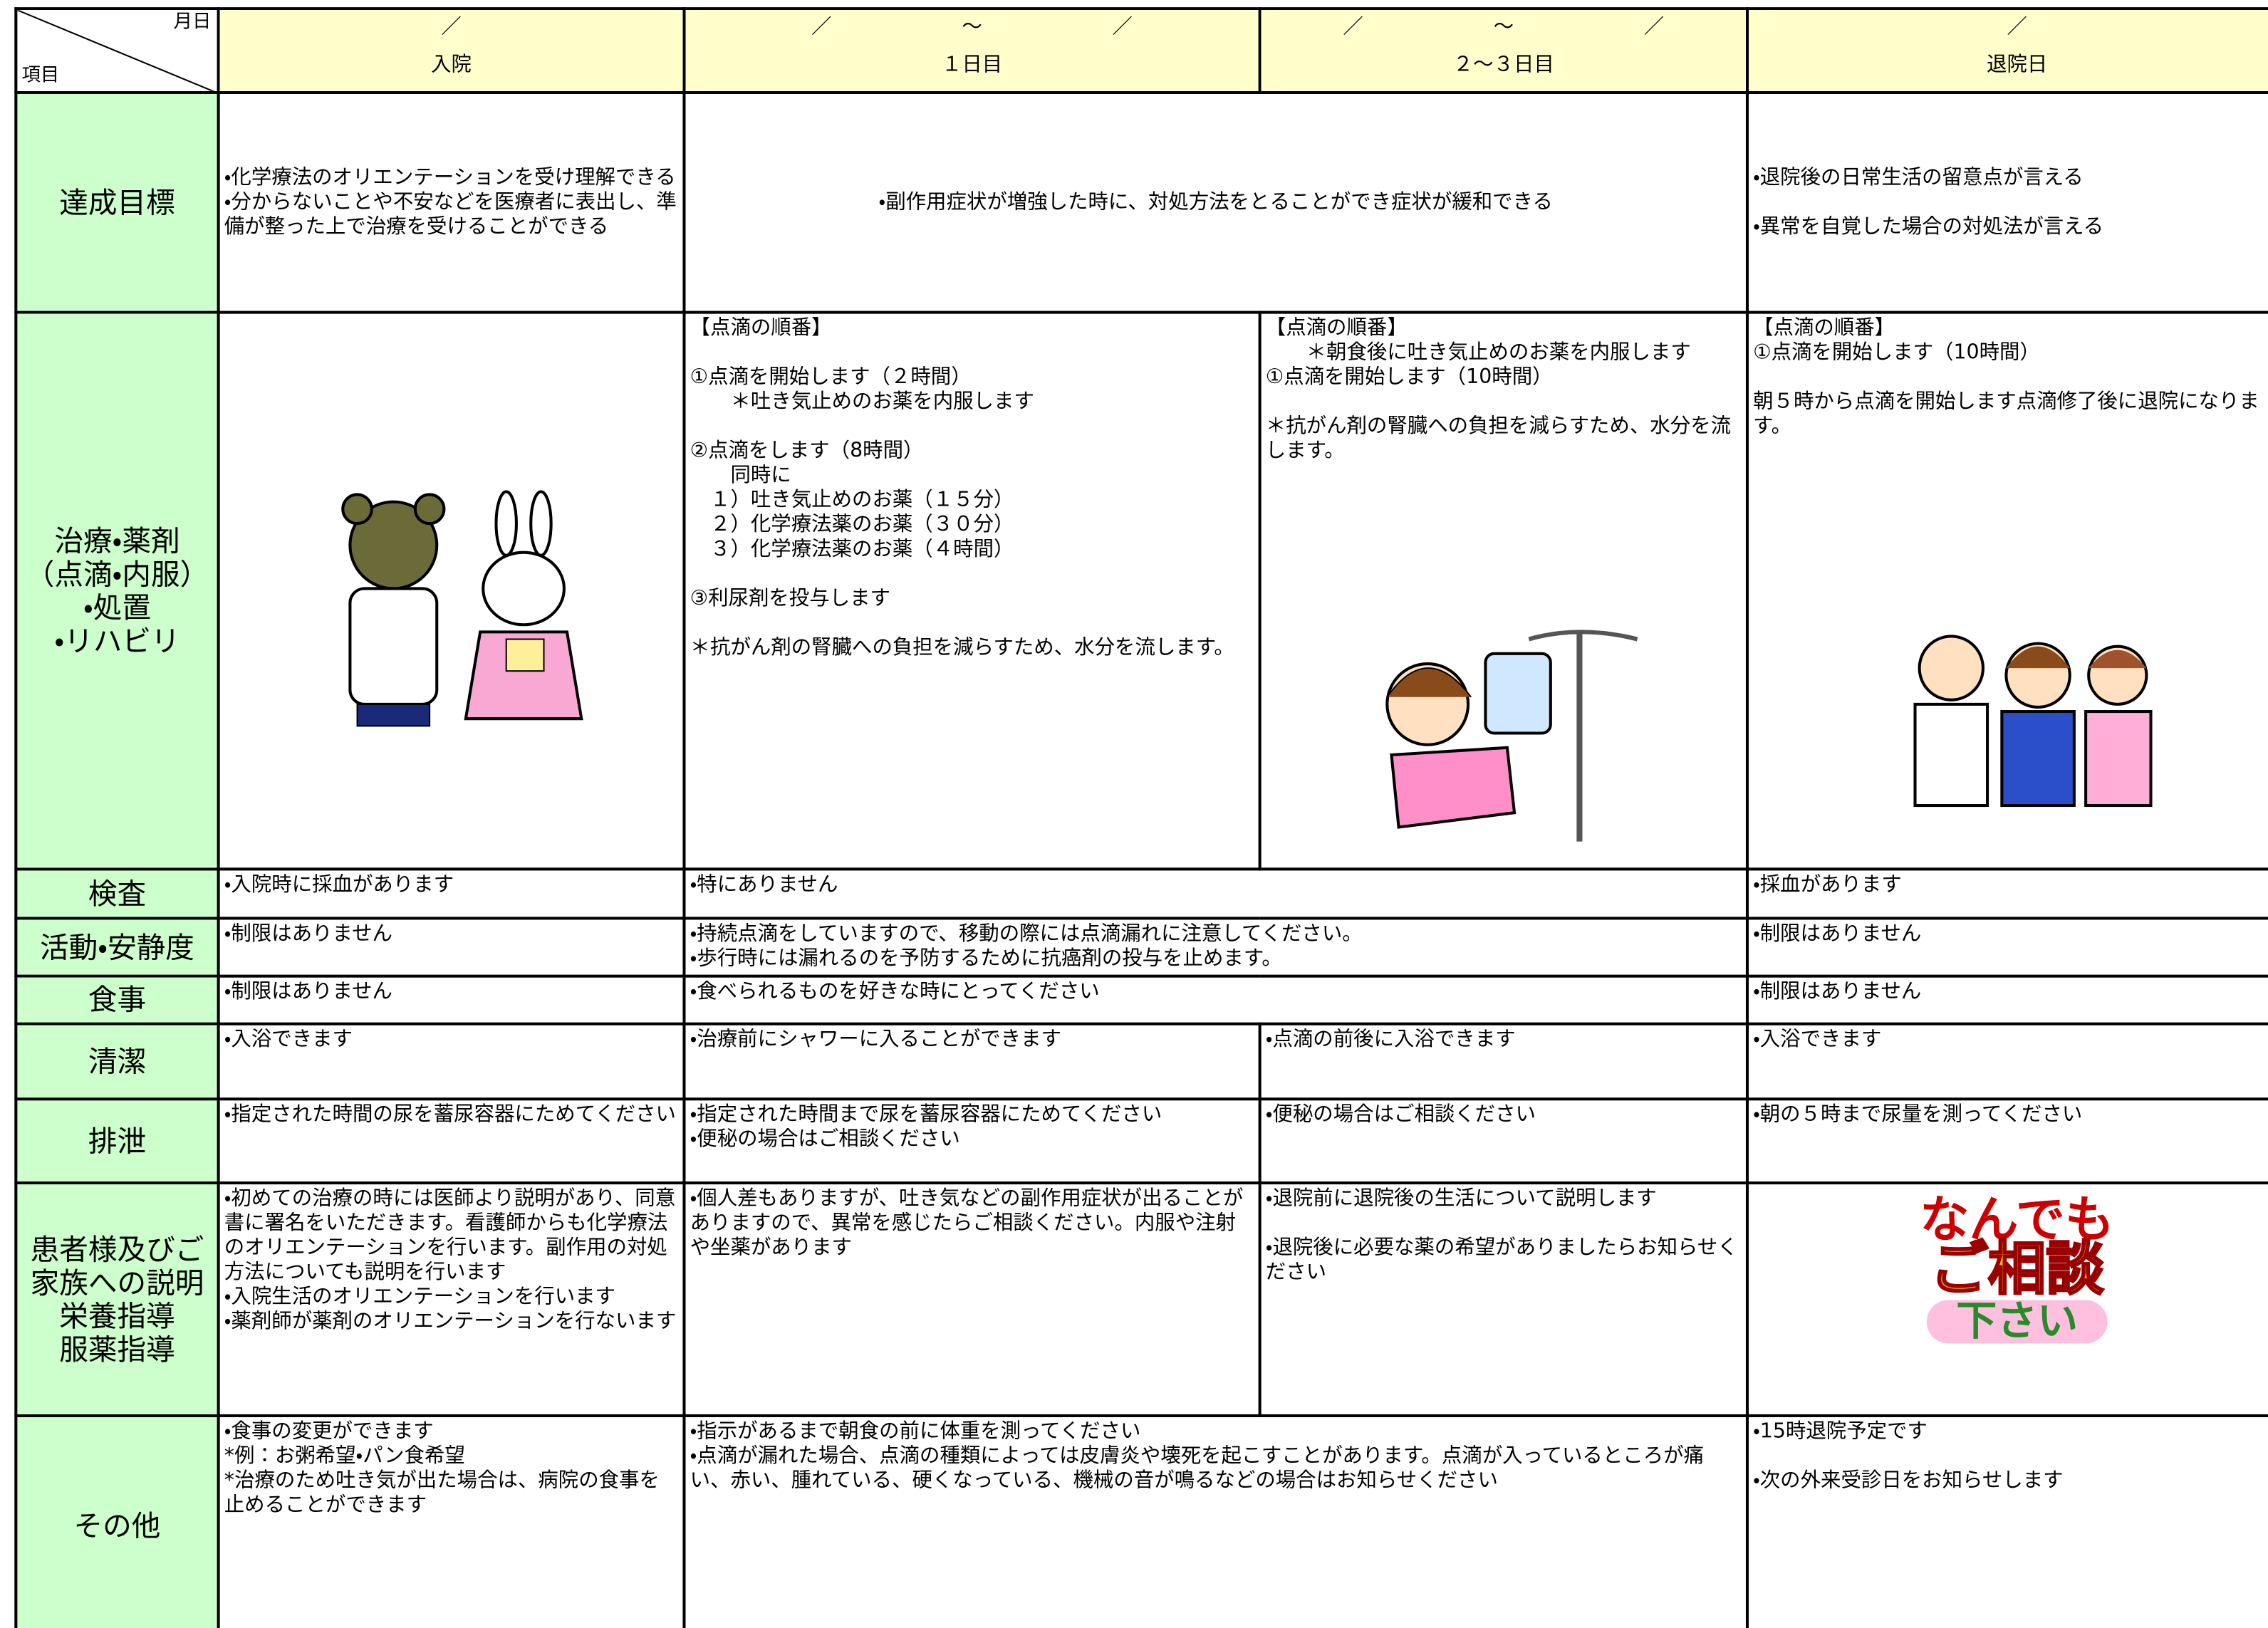 Image resolution: width=2268 pixels, height=1628 pixels. Describe the element at coordinates (442, 1493) in the screenshot. I see `text-line: *治療のため吐き気が出た場合は、病院の食事を止めることができます` at that location.